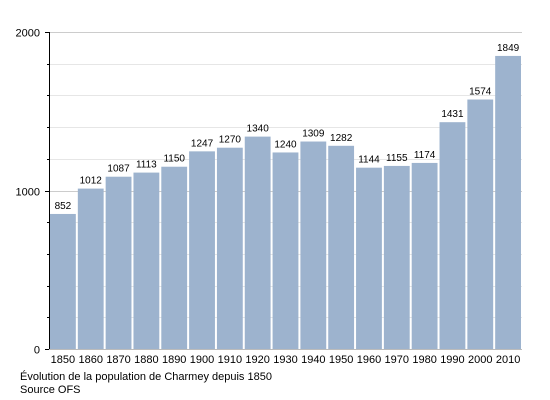 The height and width of the screenshot is (400, 550). I want to click on bar-1990, so click(452, 236).